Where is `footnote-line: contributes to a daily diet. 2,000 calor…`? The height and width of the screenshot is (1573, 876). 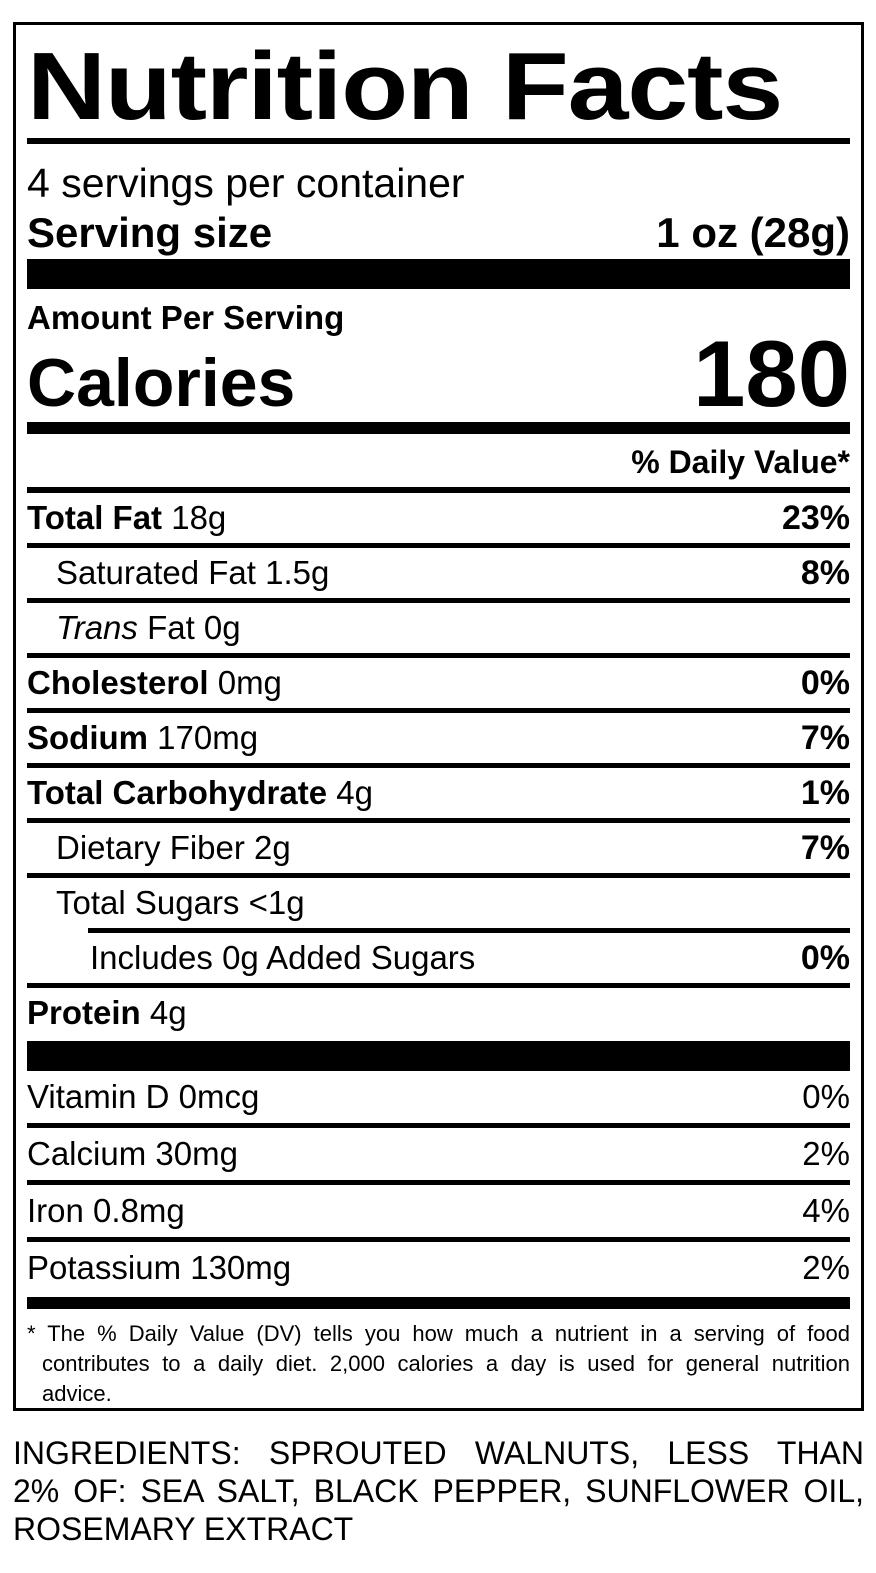
footnote-line: contributes to a daily diet. 2,000 calor… is located at coordinates (446, 1363).